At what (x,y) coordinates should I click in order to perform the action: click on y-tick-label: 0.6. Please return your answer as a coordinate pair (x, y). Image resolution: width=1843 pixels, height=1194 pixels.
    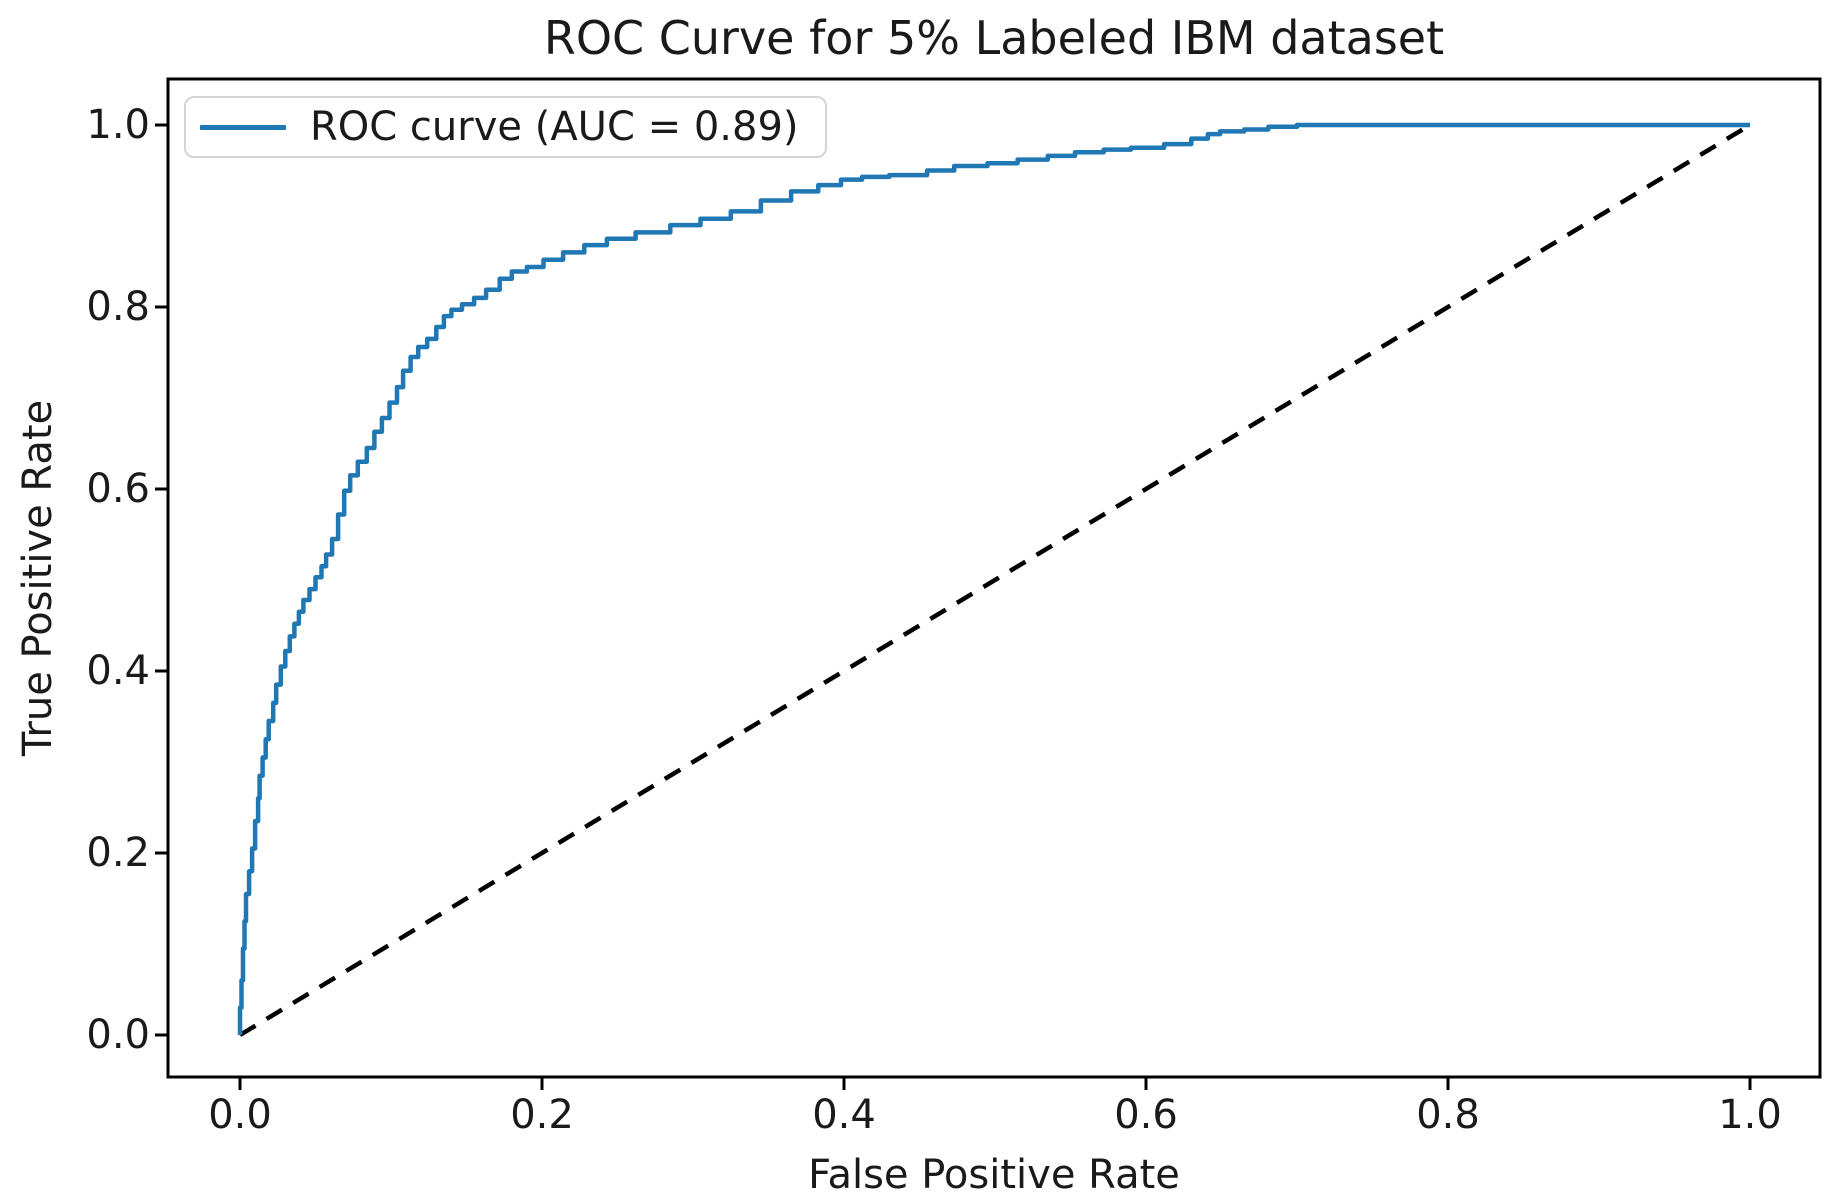
    Looking at the image, I should click on (118, 489).